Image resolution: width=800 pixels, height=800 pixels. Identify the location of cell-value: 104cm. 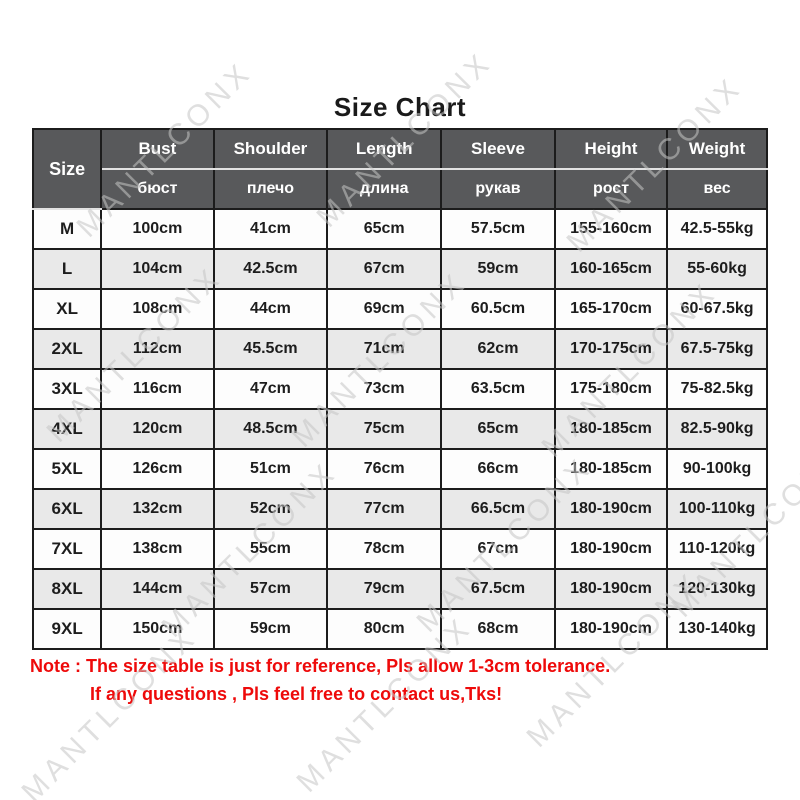
(157, 269).